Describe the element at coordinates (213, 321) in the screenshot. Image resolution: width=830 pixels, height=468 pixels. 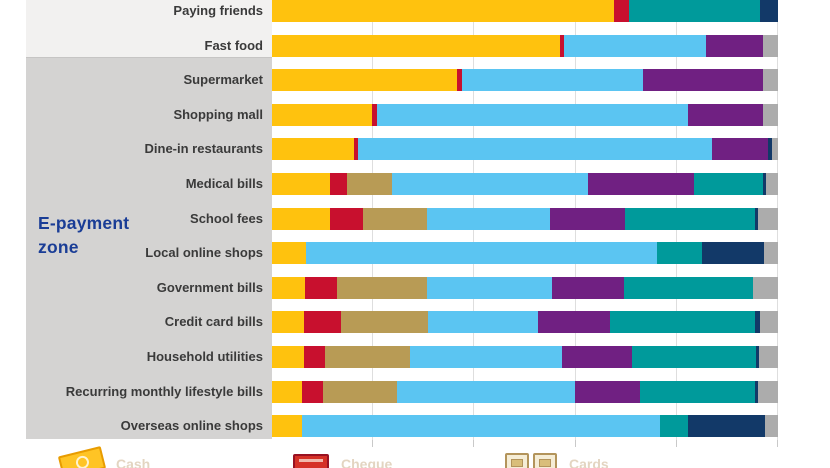
I see `row-label-credit-card-bills: Credit card bills` at that location.